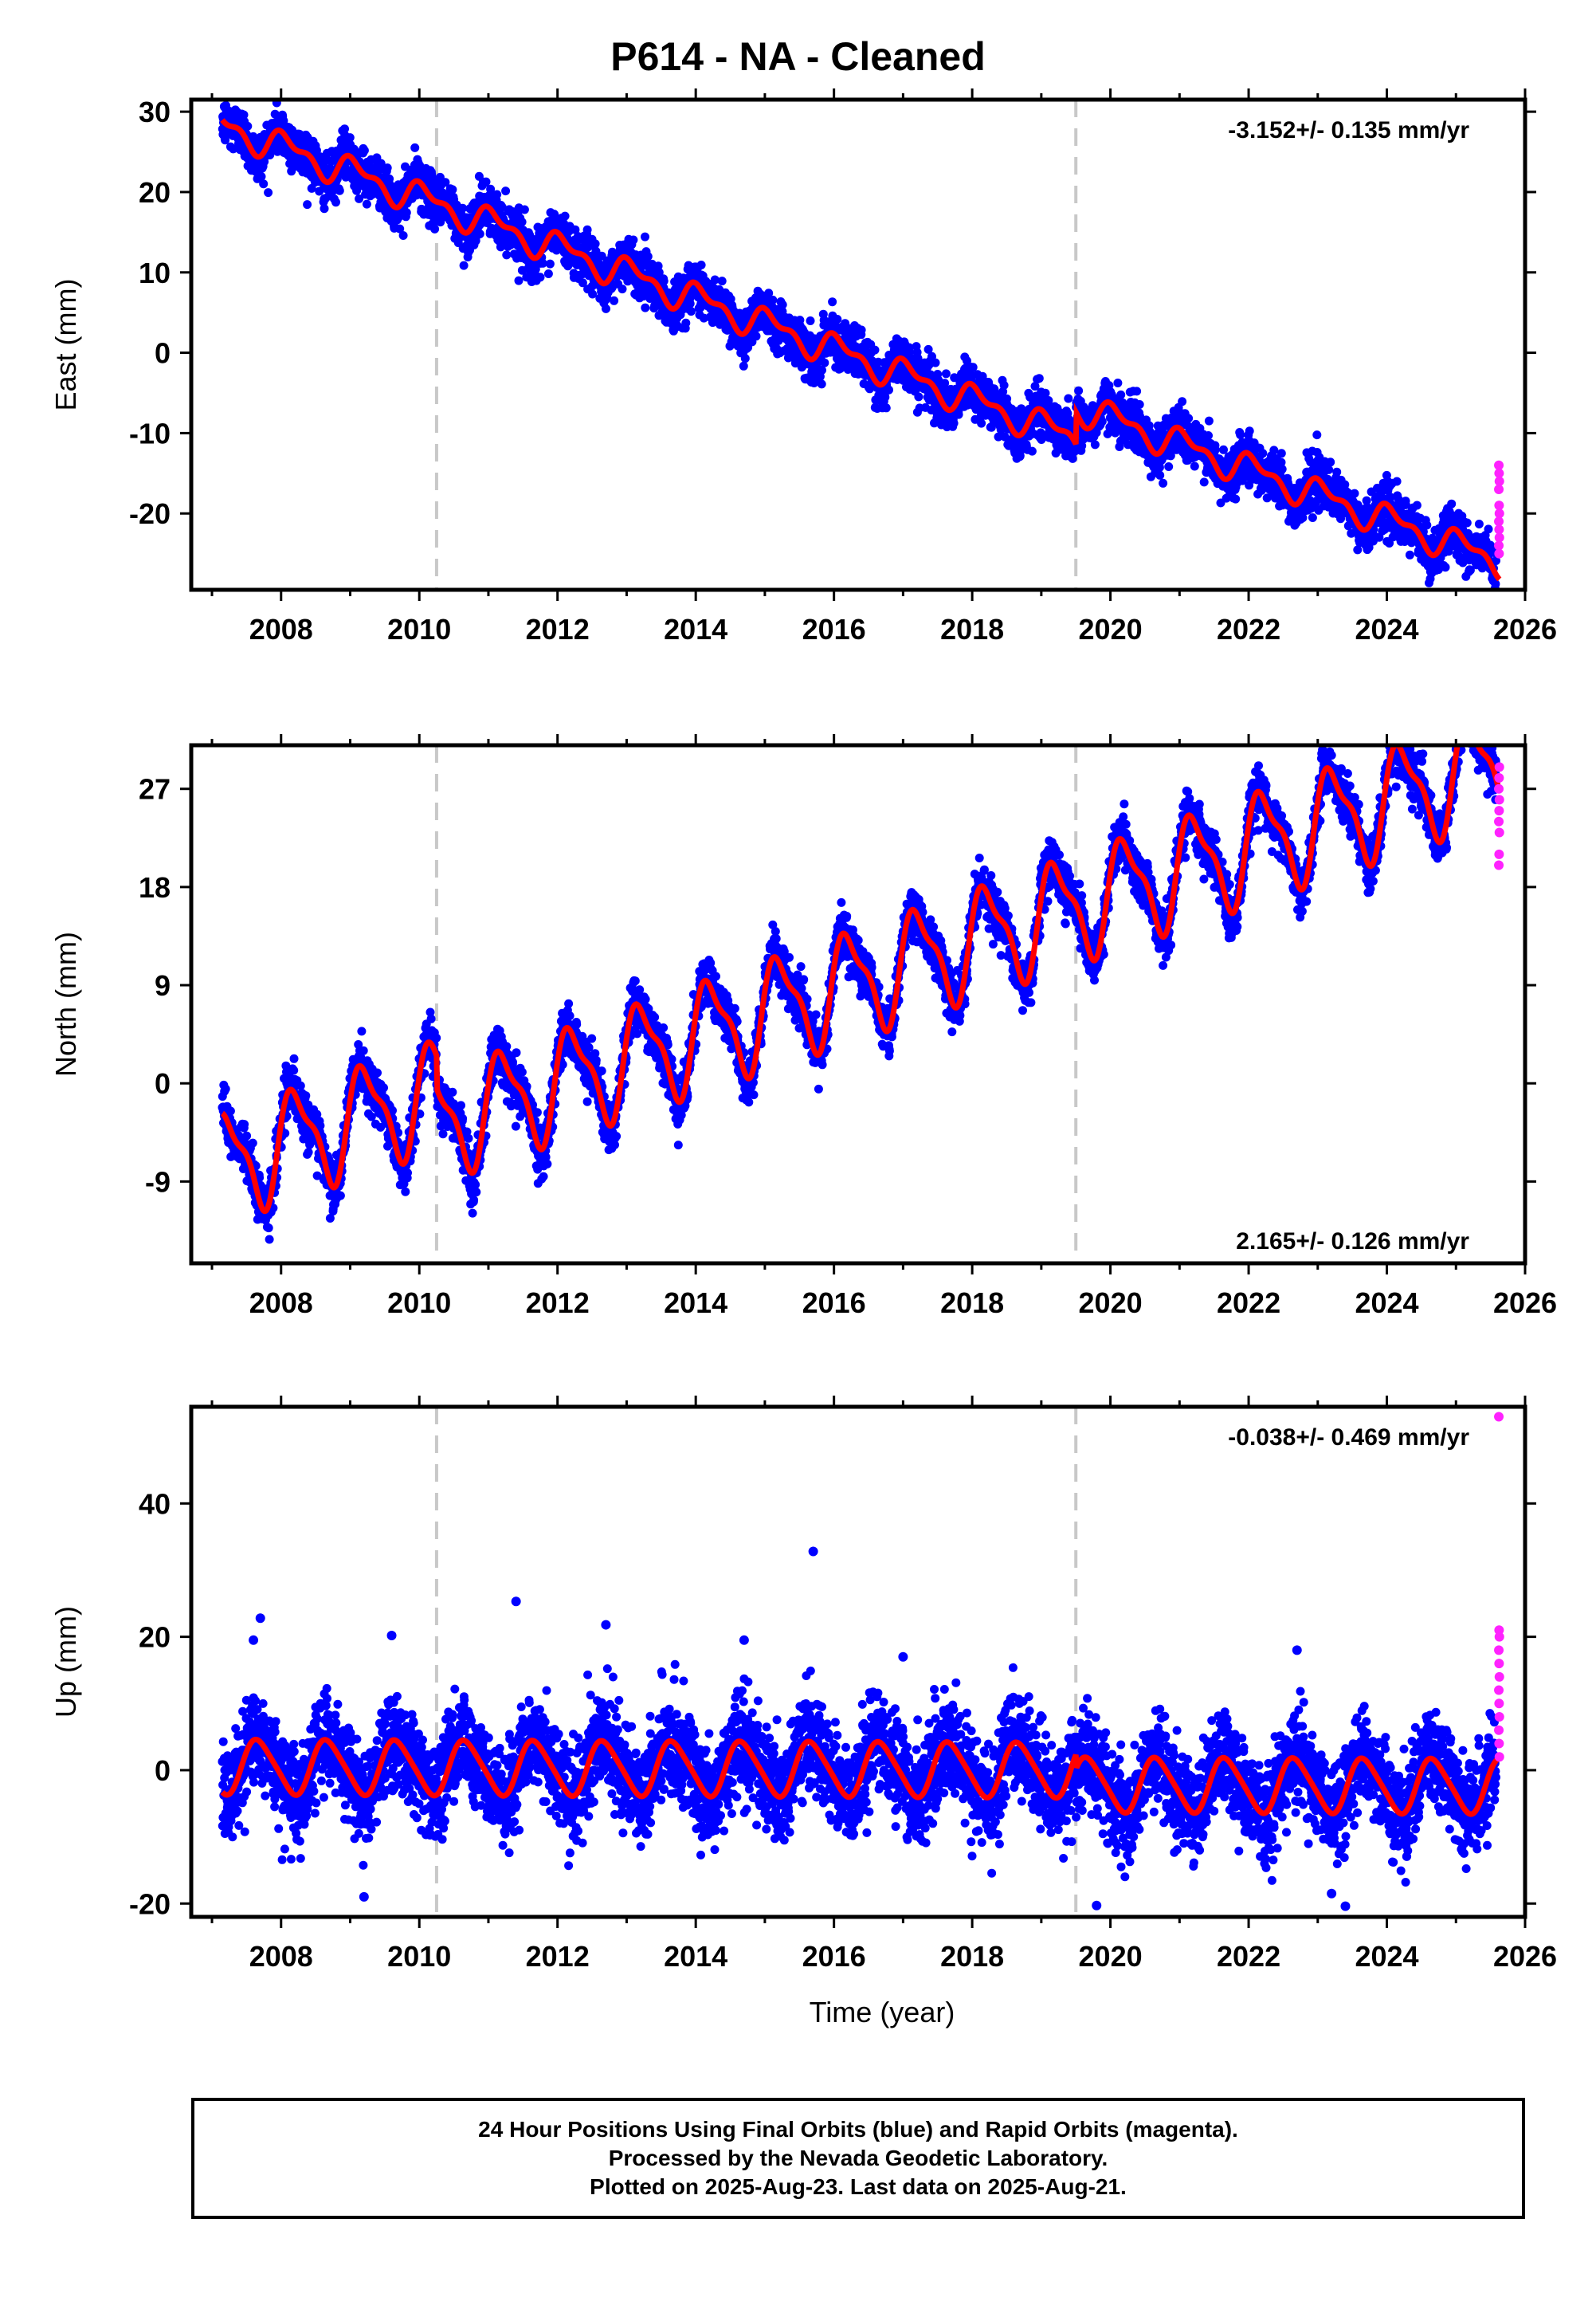 This screenshot has height=2313, width=1596. I want to click on page-title: P614 - NA - Cleaned, so click(798, 57).